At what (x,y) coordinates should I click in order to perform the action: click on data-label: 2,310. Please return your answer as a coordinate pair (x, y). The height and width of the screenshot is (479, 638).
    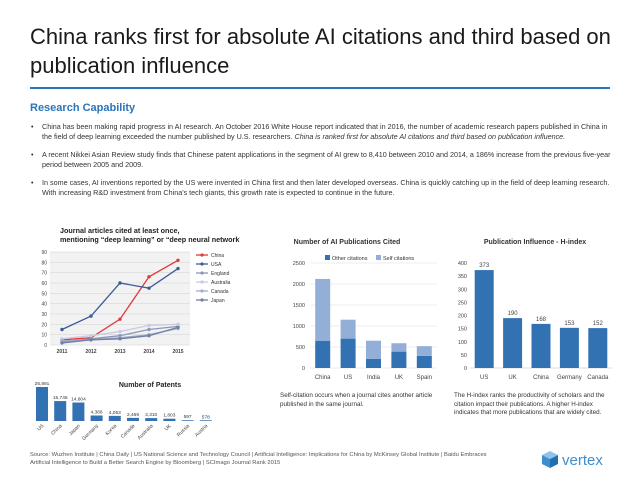
    Looking at the image, I should click on (151, 415).